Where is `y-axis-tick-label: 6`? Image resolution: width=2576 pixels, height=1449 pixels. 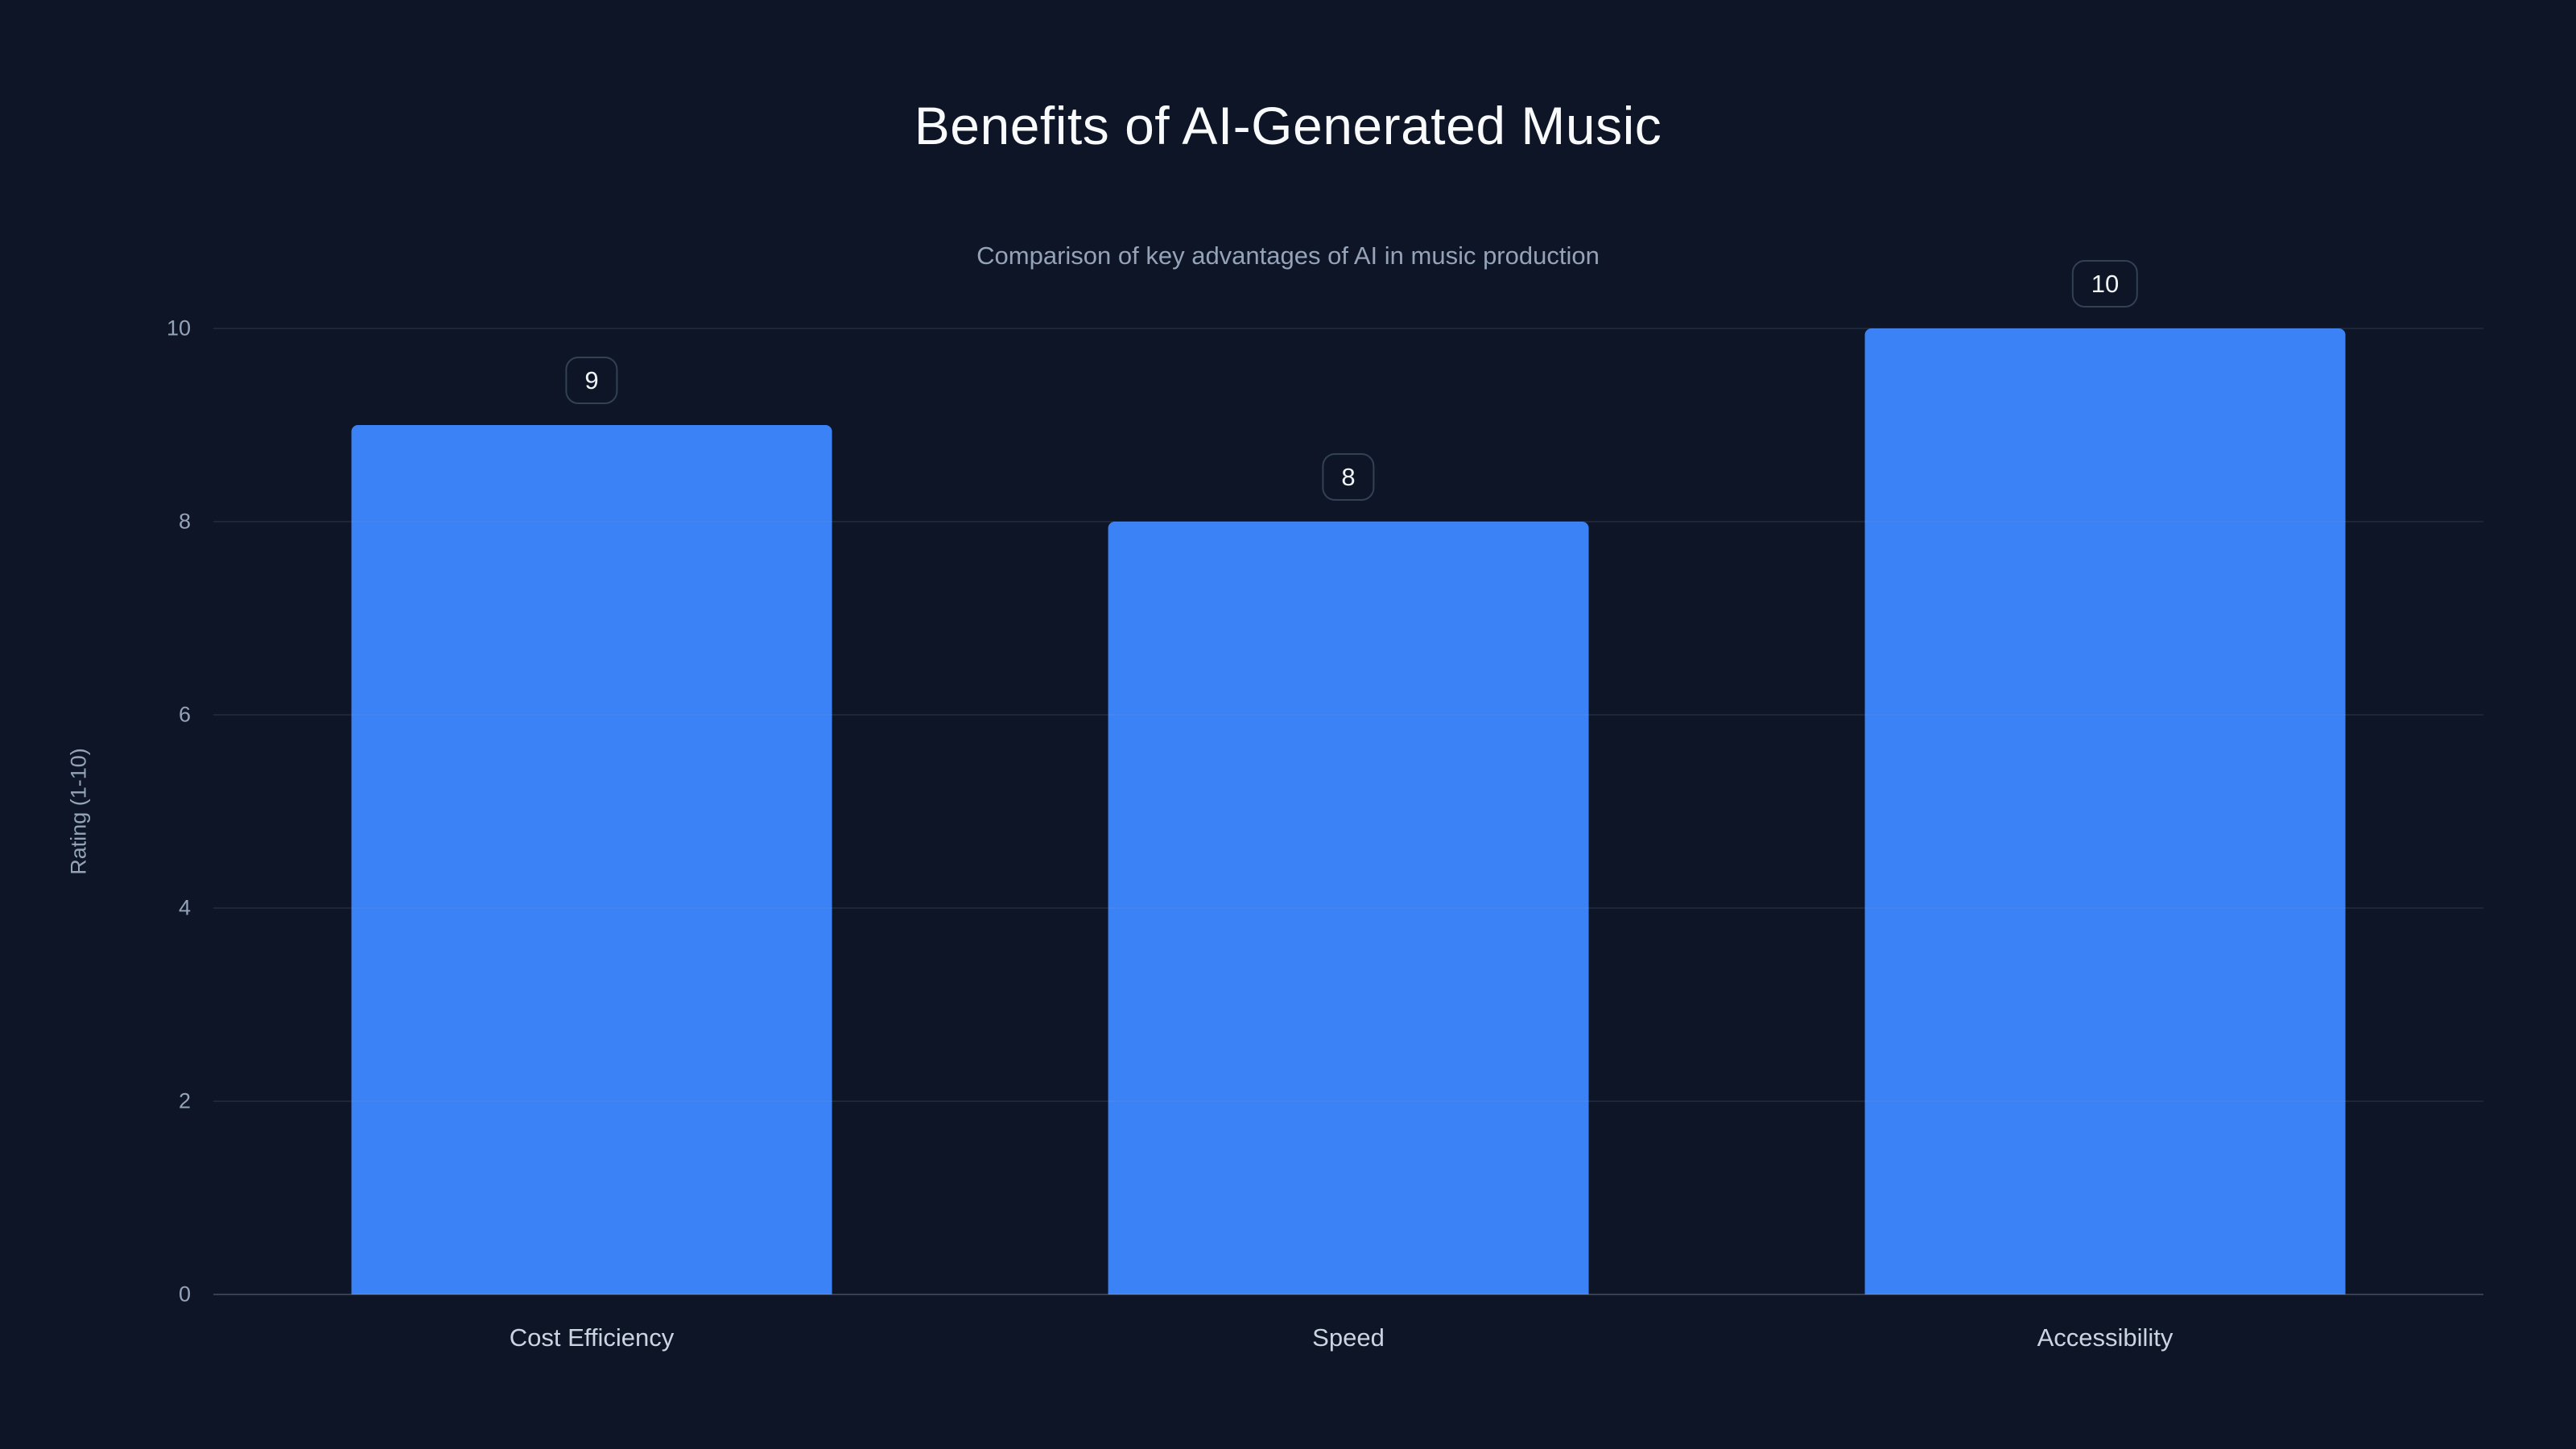
y-axis-tick-label: 6 is located at coordinates (184, 714).